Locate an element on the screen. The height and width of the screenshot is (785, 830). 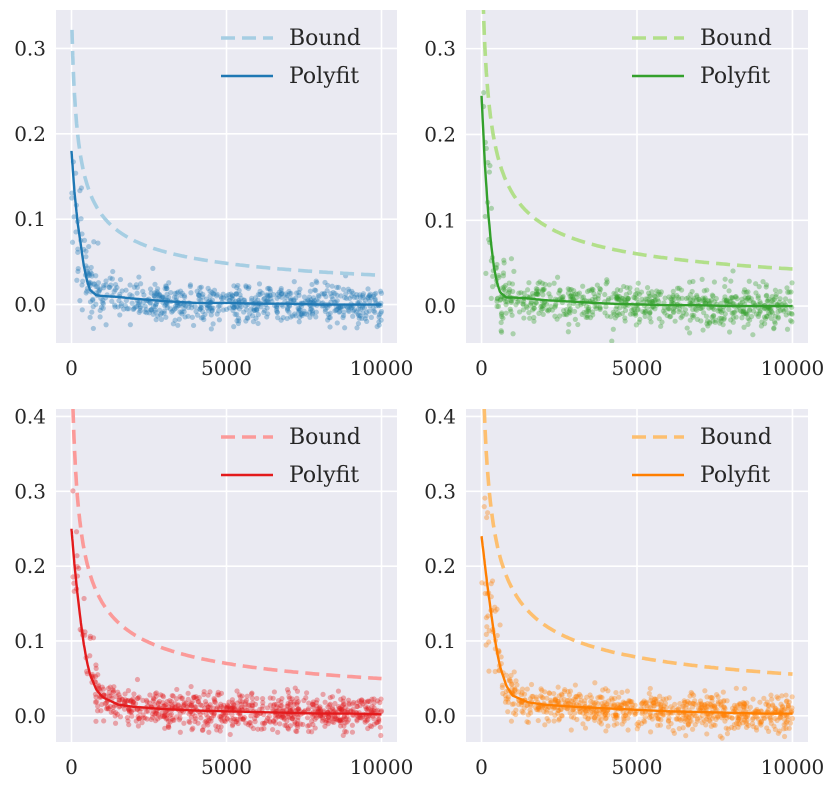
y-tick-label: 0.3 is located at coordinates (440, 491).